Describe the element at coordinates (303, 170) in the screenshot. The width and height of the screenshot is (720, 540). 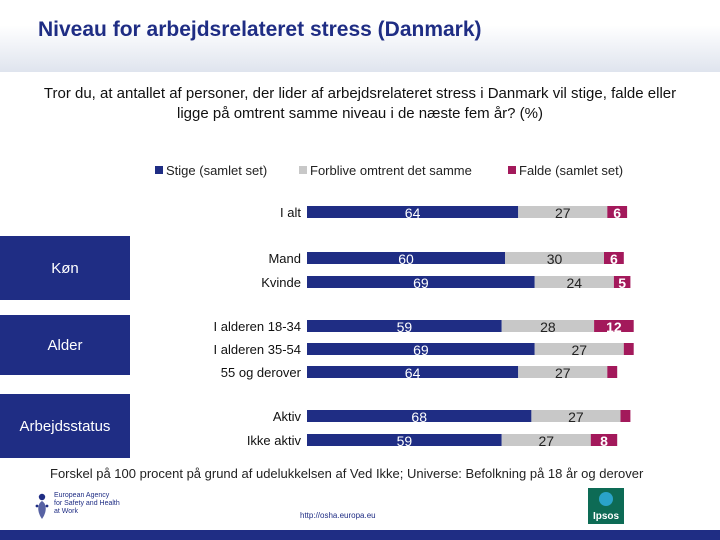
I see `legend-swatch-samme` at that location.